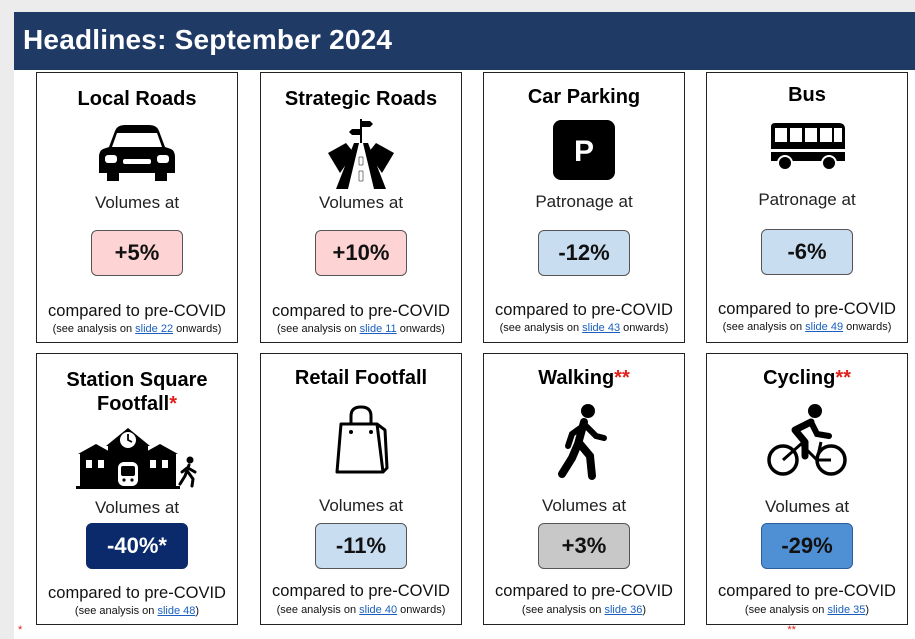 This screenshot has width=915, height=639. I want to click on car-icon, so click(137, 153).